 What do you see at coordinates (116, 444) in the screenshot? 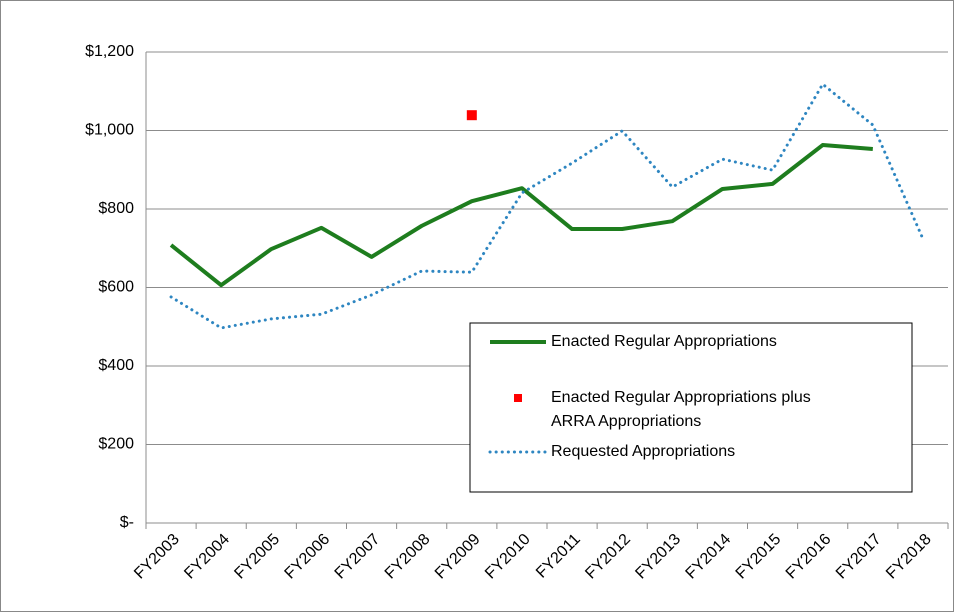
I see `y-tick-label: $200` at bounding box center [116, 444].